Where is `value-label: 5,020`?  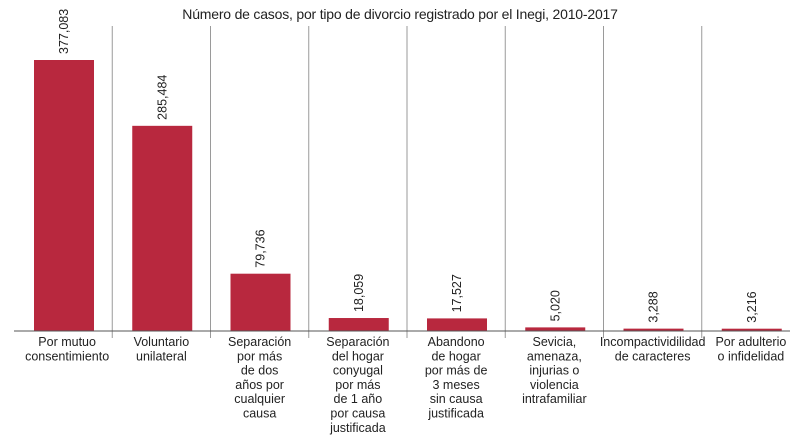
value-label: 5,020 is located at coordinates (555, 305).